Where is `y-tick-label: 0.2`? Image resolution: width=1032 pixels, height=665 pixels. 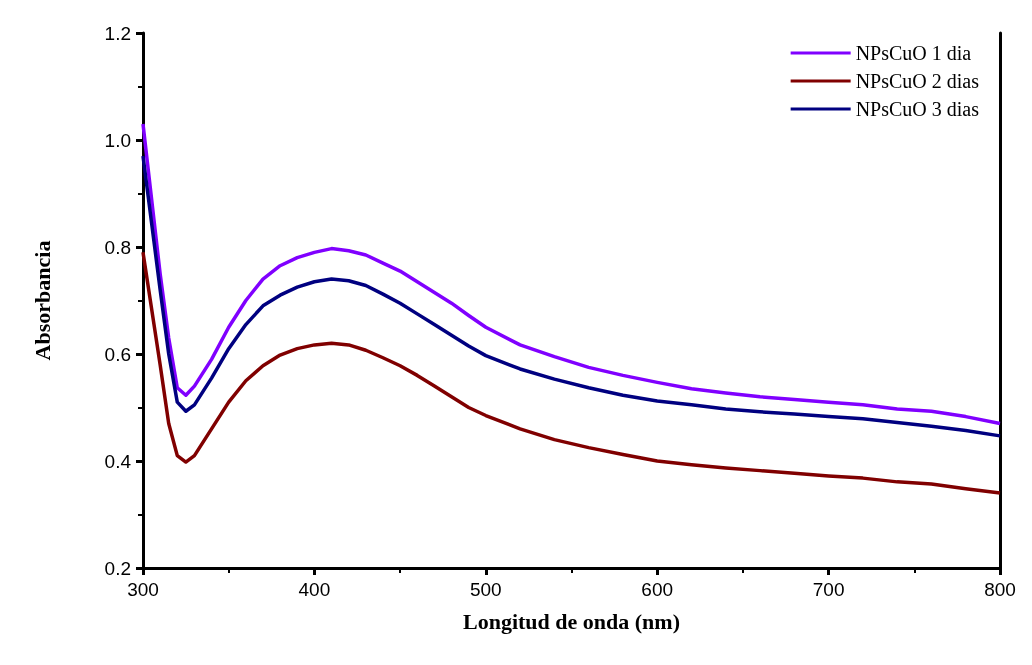
y-tick-label: 0.2 is located at coordinates (117, 568).